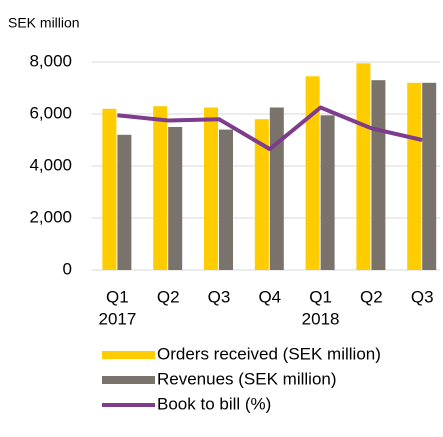  I want to click on y-tick-label: 2,000, so click(50, 216).